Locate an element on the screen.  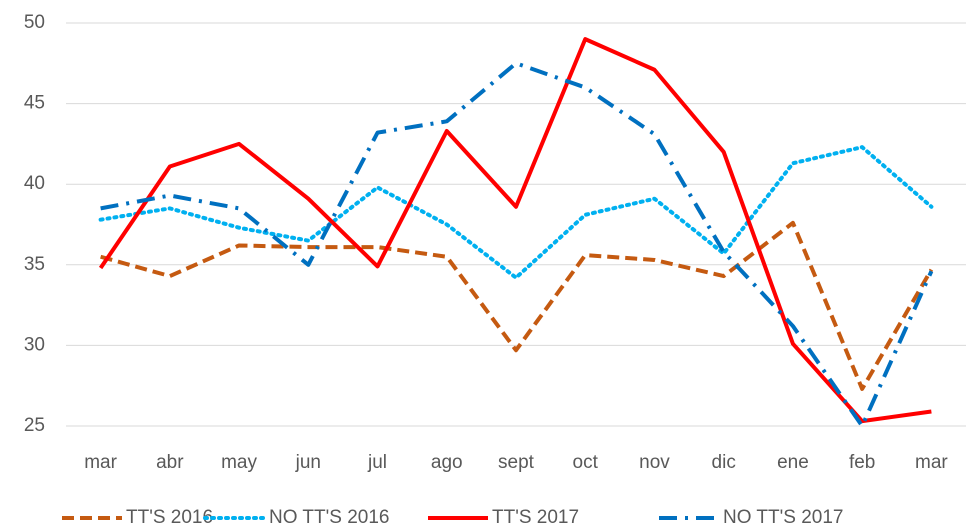
legend-label: NO TT'S 2017 is located at coordinates (783, 517).